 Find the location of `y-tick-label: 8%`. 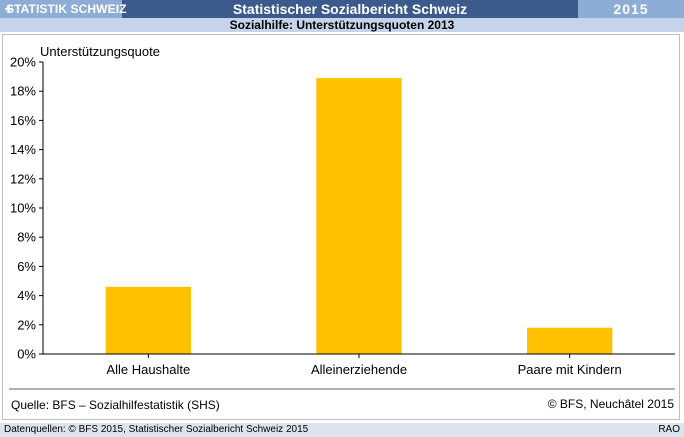

y-tick-label: 8% is located at coordinates (26, 237).